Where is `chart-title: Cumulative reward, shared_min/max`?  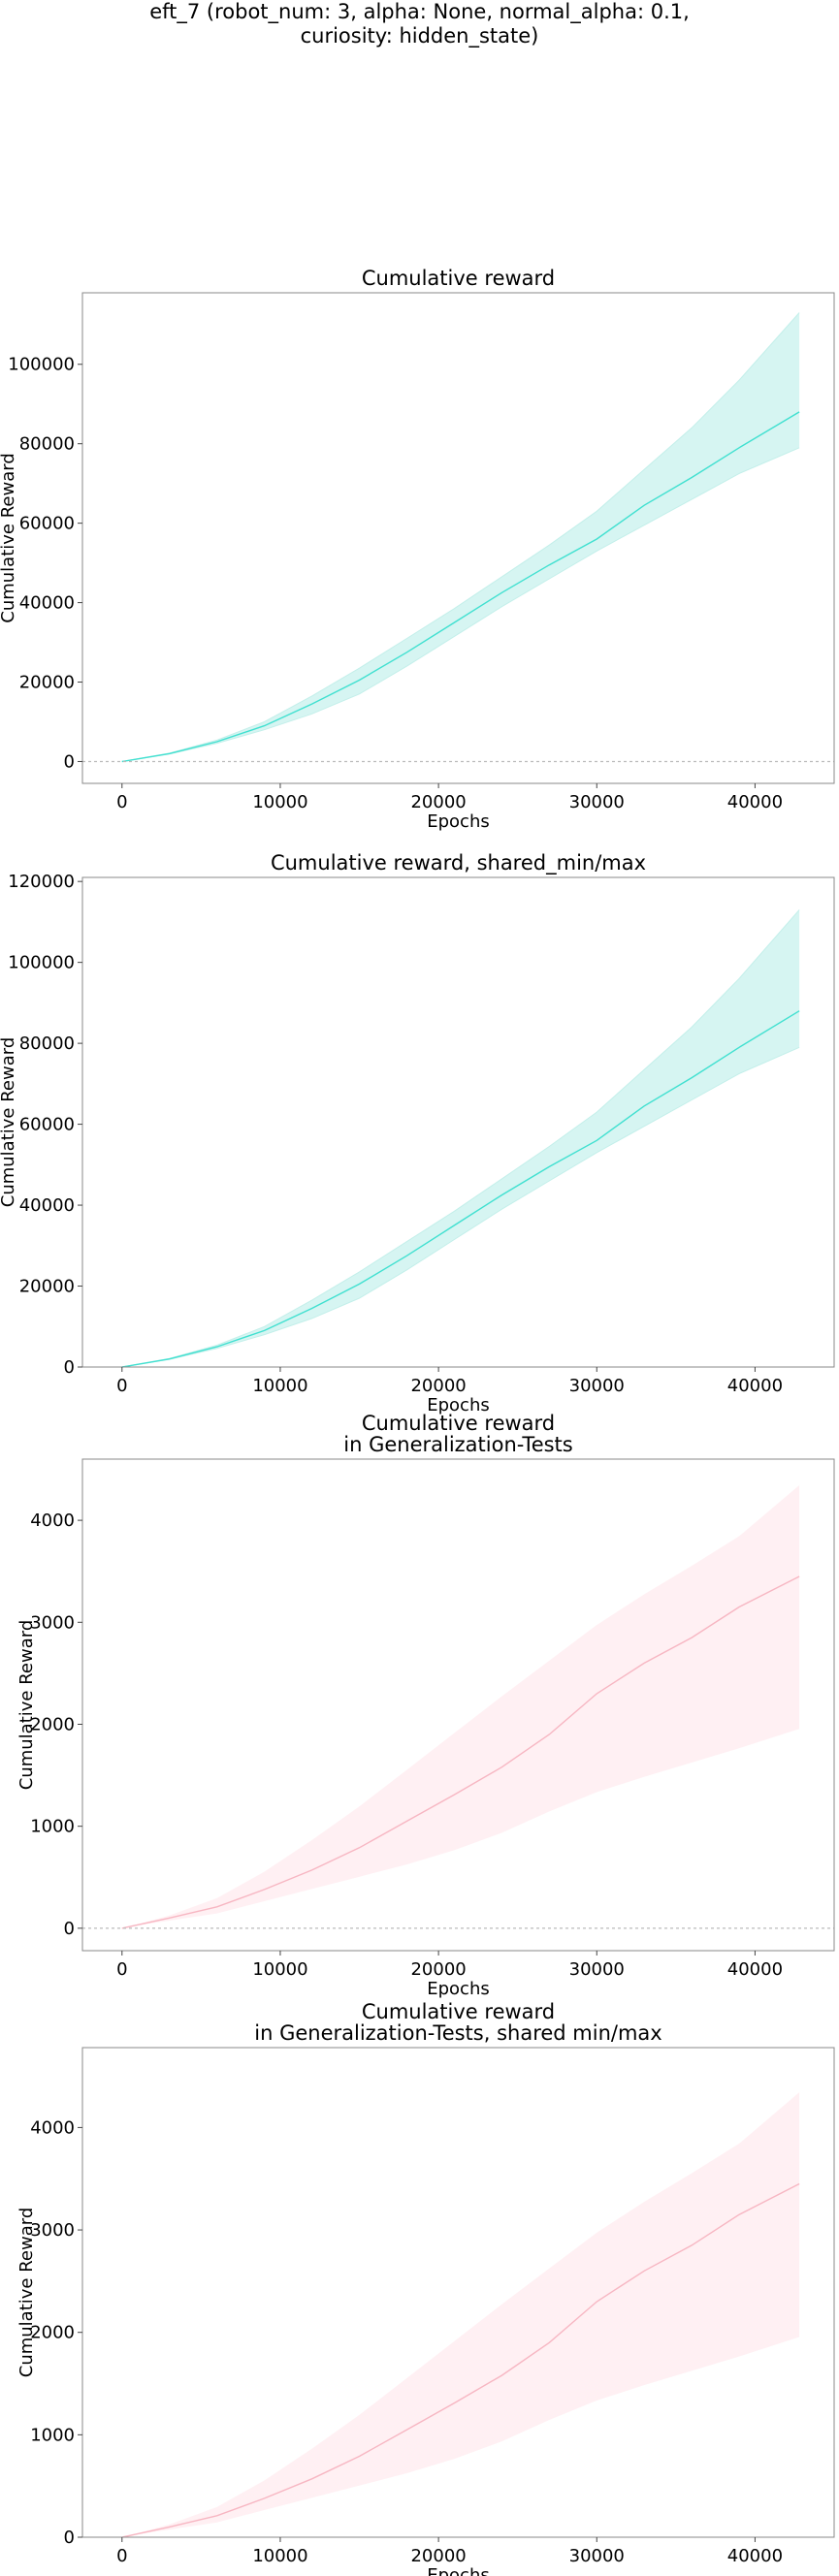 chart-title: Cumulative reward, shared_min/max is located at coordinates (458, 863).